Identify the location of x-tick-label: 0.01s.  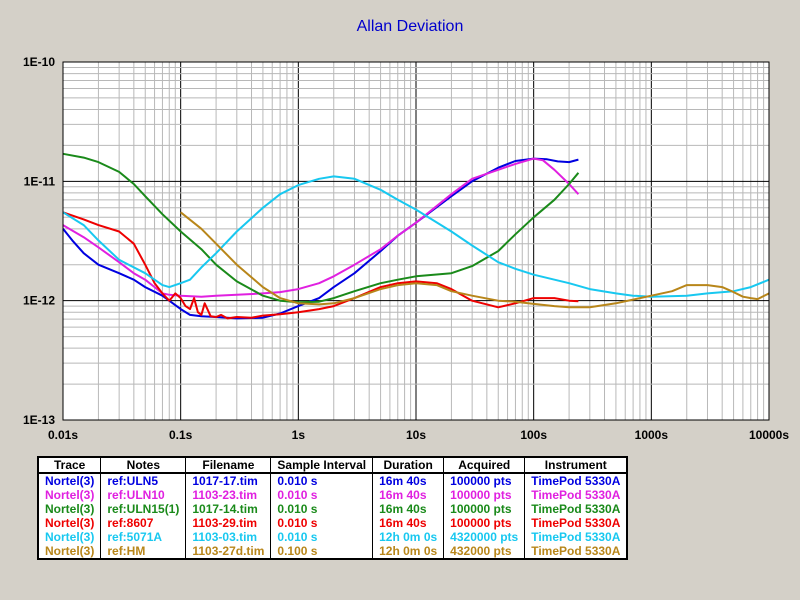
(63, 435).